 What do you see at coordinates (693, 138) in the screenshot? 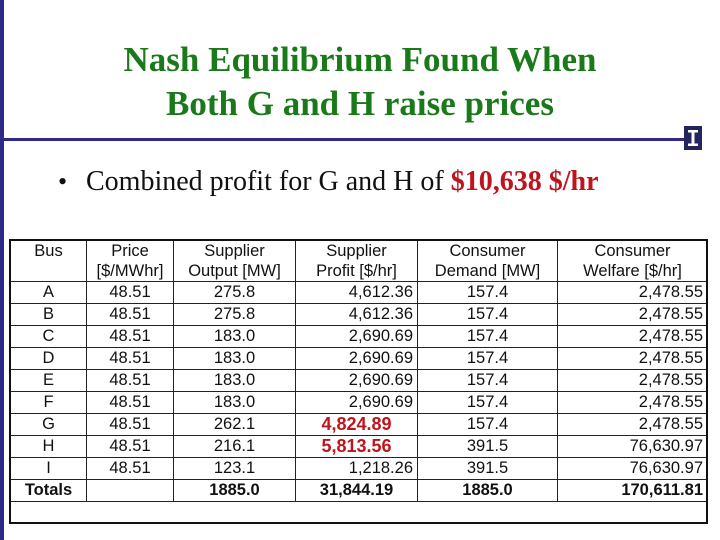
I see `illinois-i-icon` at bounding box center [693, 138].